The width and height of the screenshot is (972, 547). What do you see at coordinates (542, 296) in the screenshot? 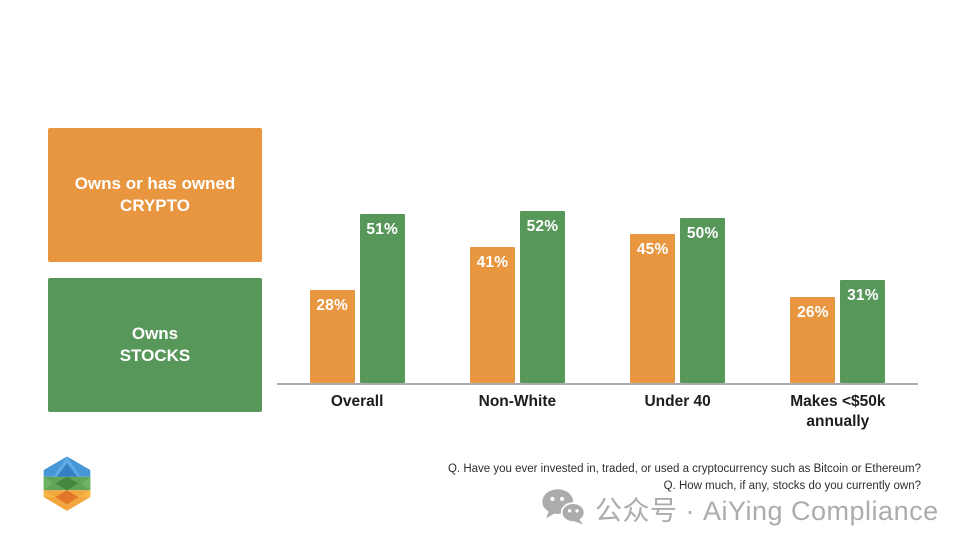
I see `bar-stocks: 52%` at bounding box center [542, 296].